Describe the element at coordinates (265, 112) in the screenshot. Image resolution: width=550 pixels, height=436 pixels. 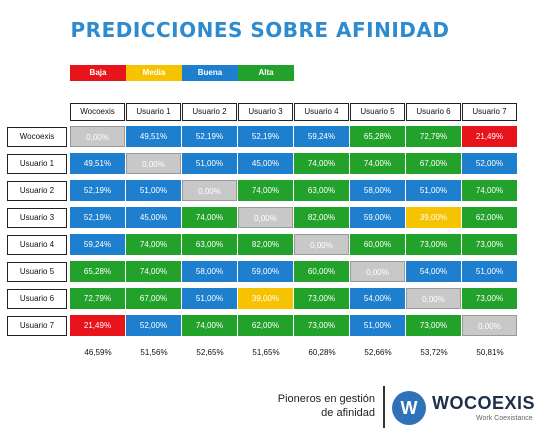
I see `column-header: Usuario 3` at that location.